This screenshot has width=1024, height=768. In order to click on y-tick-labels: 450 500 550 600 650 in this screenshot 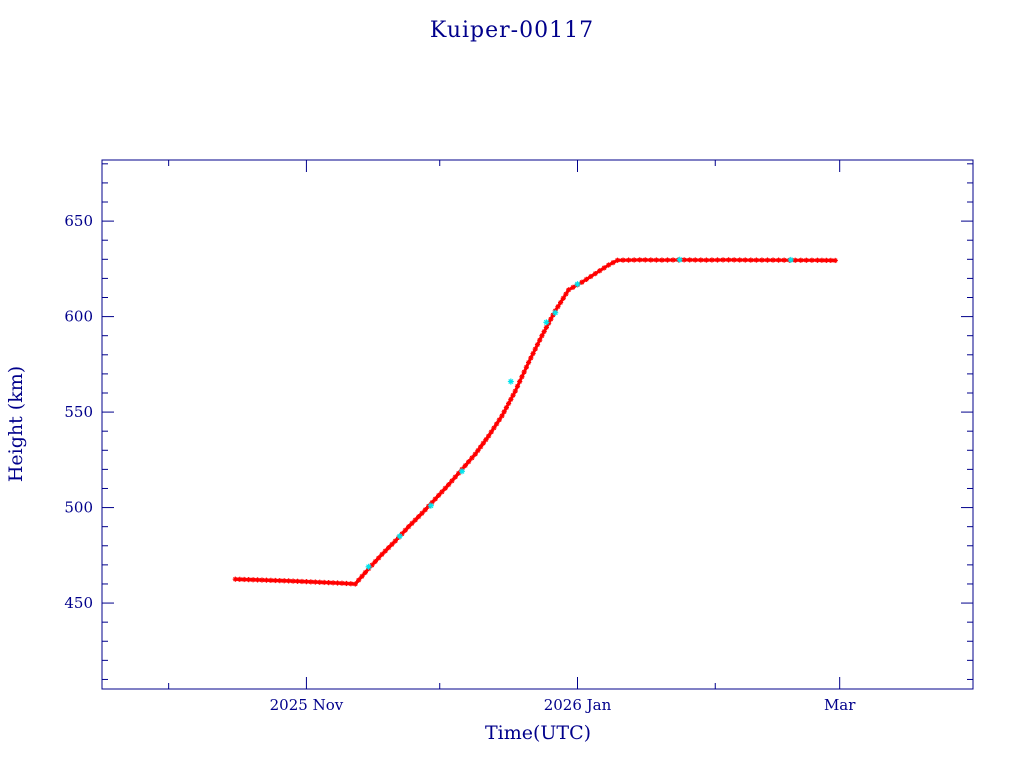, I will do `click(78, 412)`.